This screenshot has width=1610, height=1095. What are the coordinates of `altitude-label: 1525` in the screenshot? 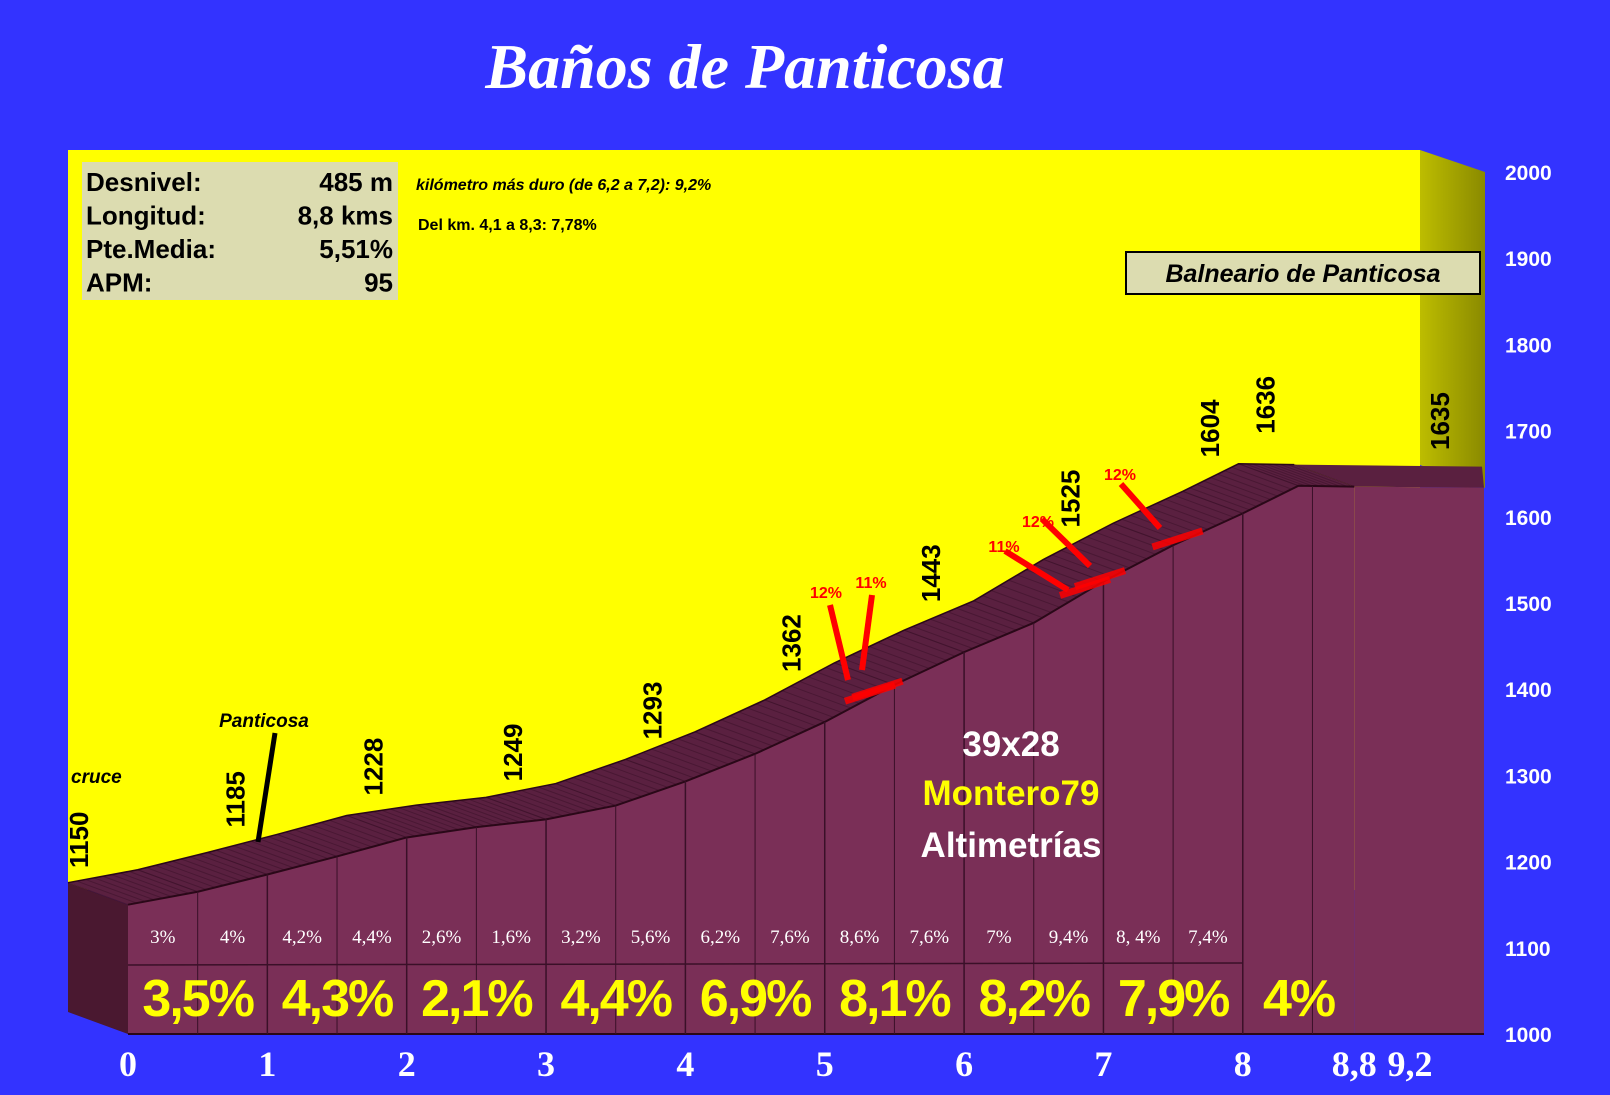 It's located at (1070, 499).